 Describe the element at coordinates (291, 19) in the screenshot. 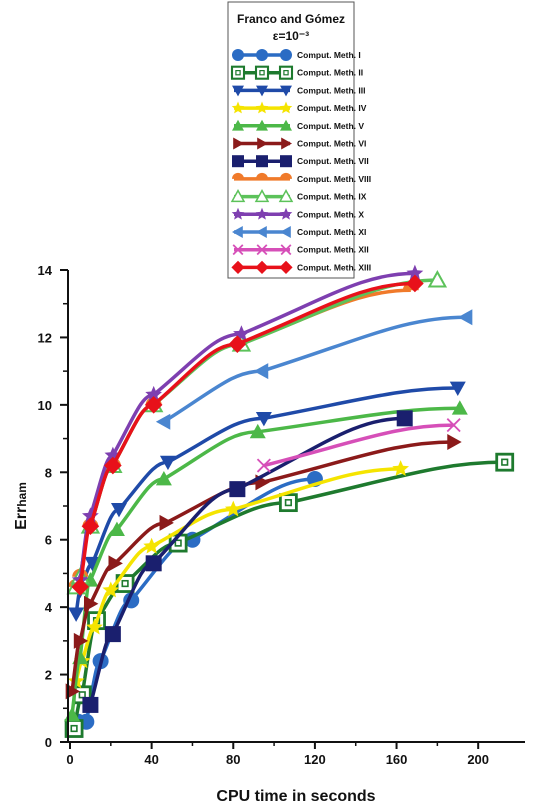

I see `legend-title: Franco and Gómez` at that location.